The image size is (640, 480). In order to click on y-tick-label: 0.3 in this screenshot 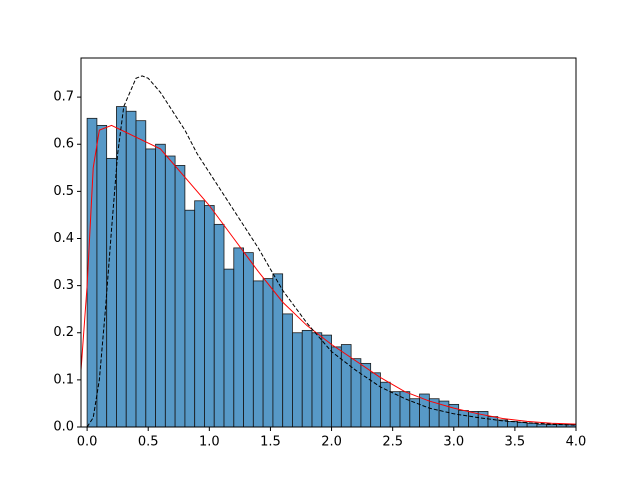, I will do `click(63, 285)`.